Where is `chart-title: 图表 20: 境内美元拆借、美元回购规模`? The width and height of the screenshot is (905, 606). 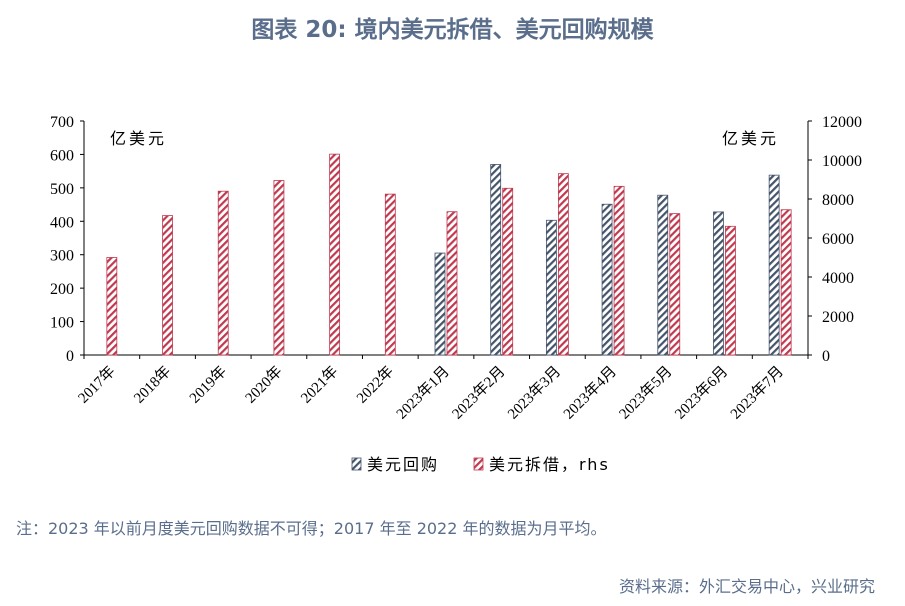
chart-title: 图表 20: 境内美元拆借、美元回购规模 is located at coordinates (452, 30).